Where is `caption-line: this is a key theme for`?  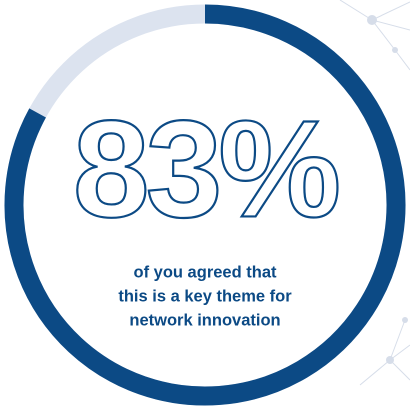
caption-line: this is a key theme for is located at coordinates (205, 296).